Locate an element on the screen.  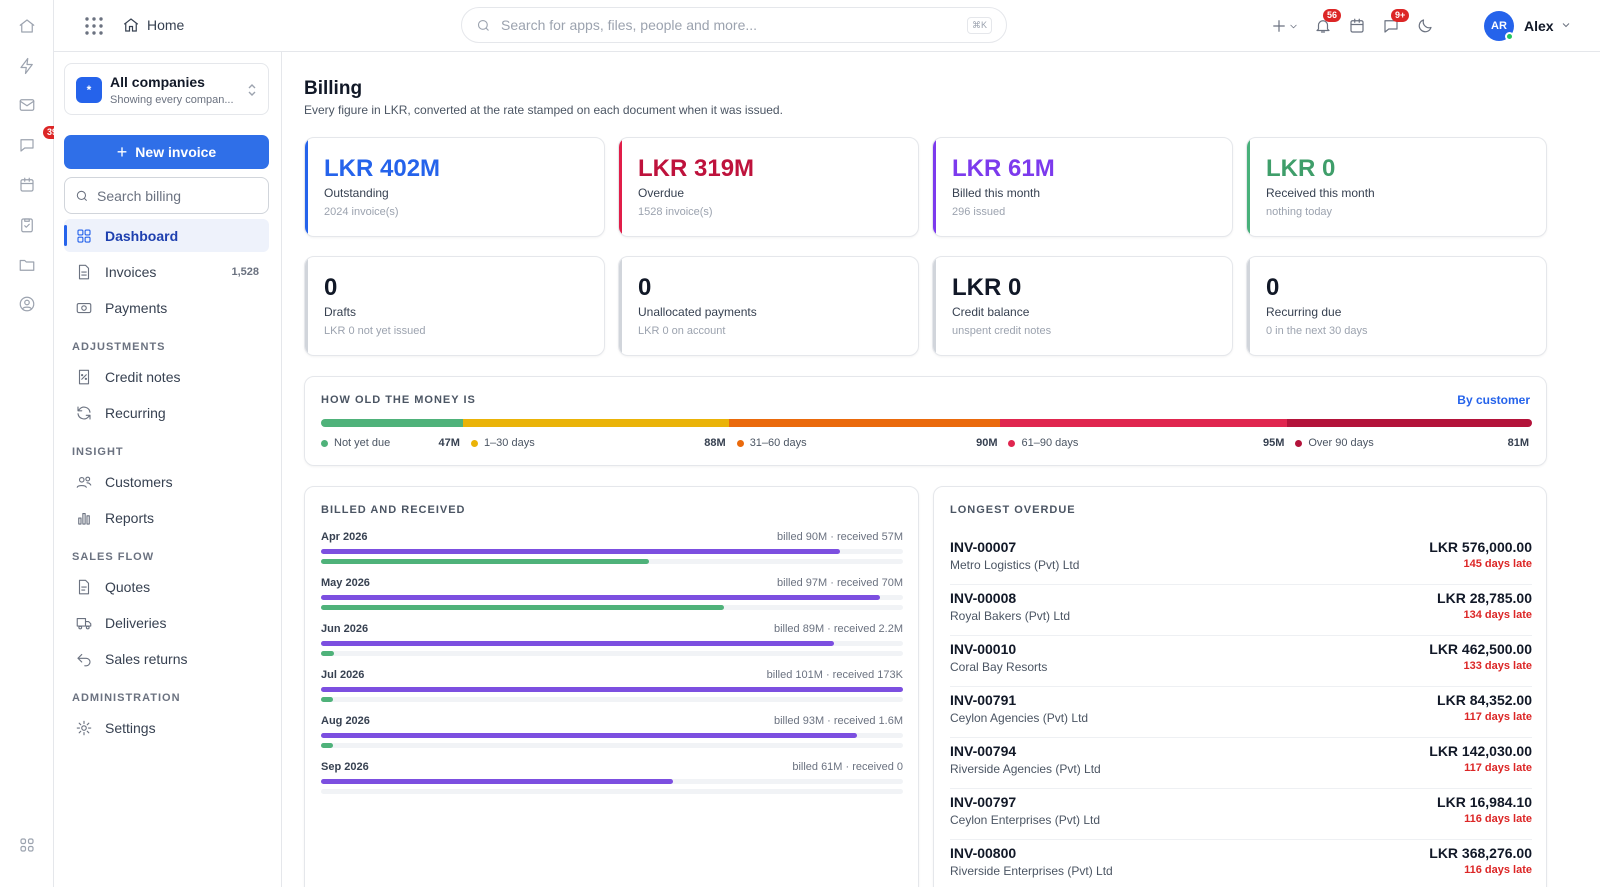
card-value: LKR 319M is located at coordinates (696, 168).